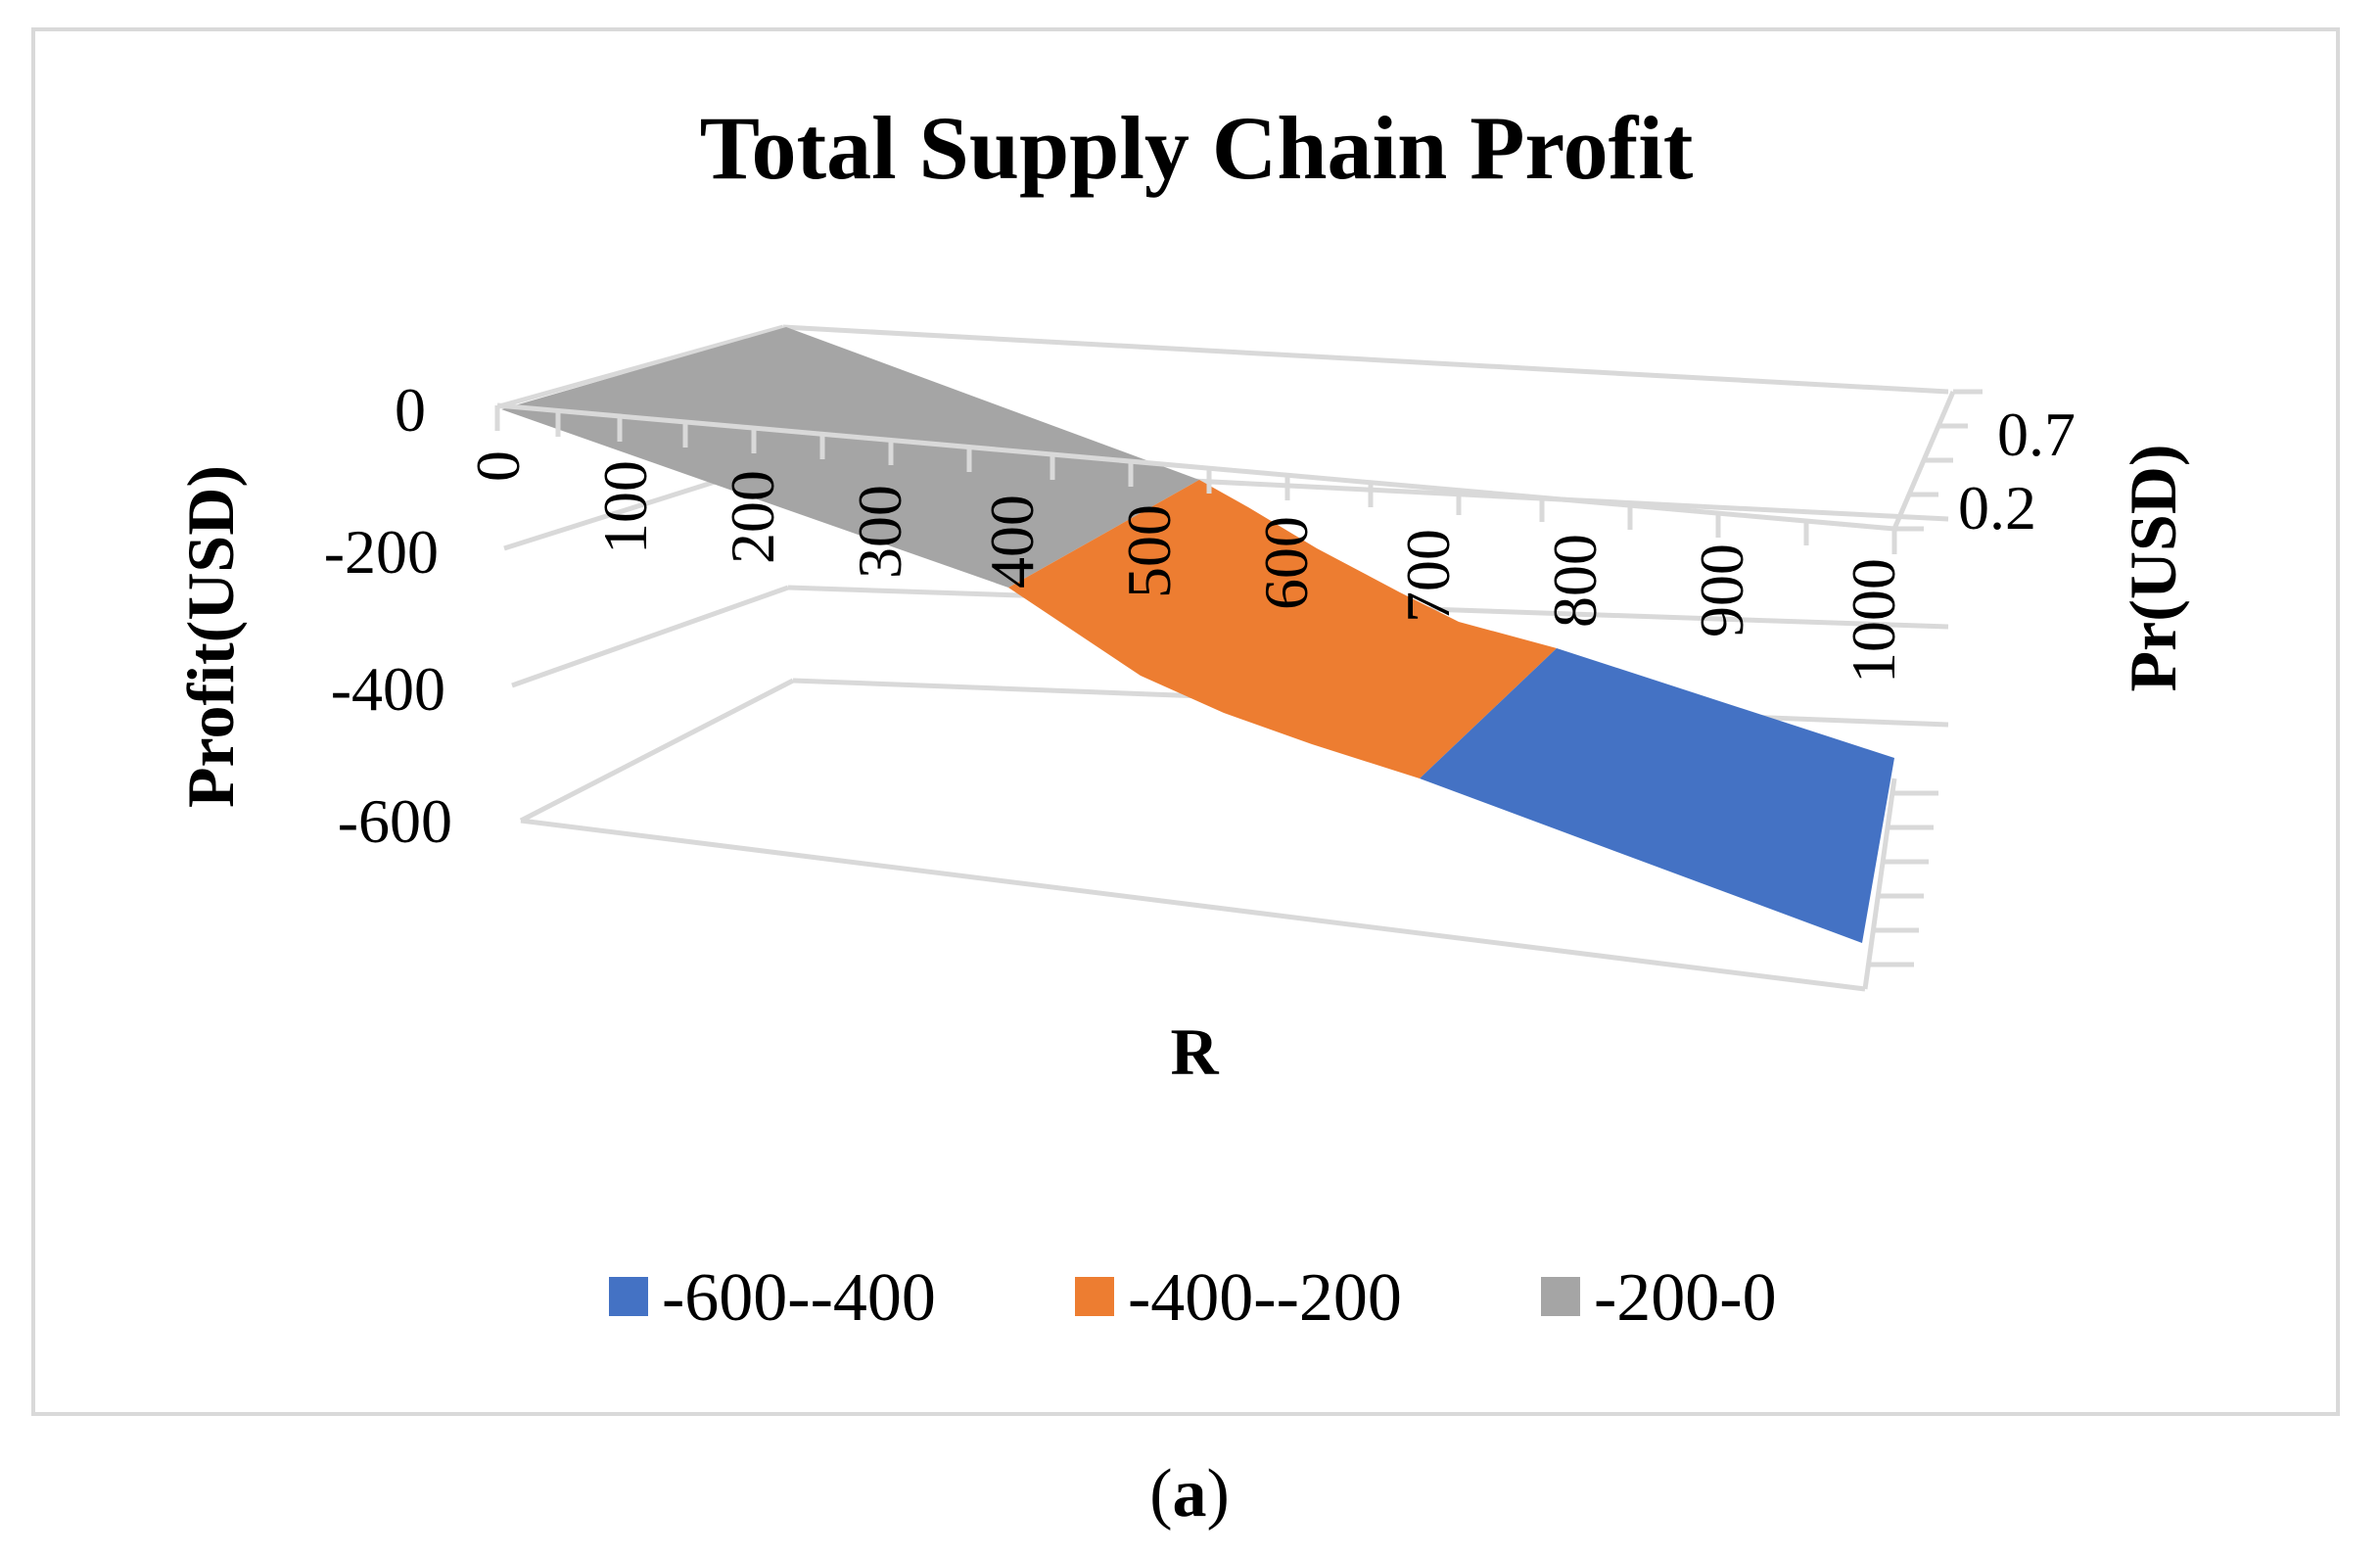  Describe the element at coordinates (799, 1298) in the screenshot. I see `legend-label: -600--400` at that location.